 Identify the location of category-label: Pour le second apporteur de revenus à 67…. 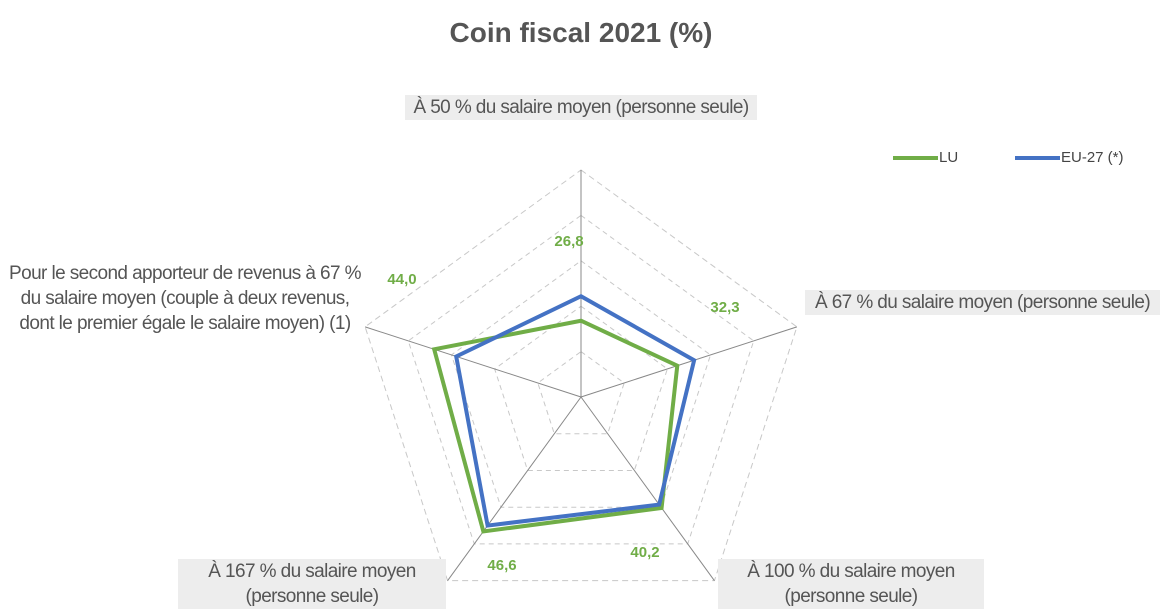
(185, 298).